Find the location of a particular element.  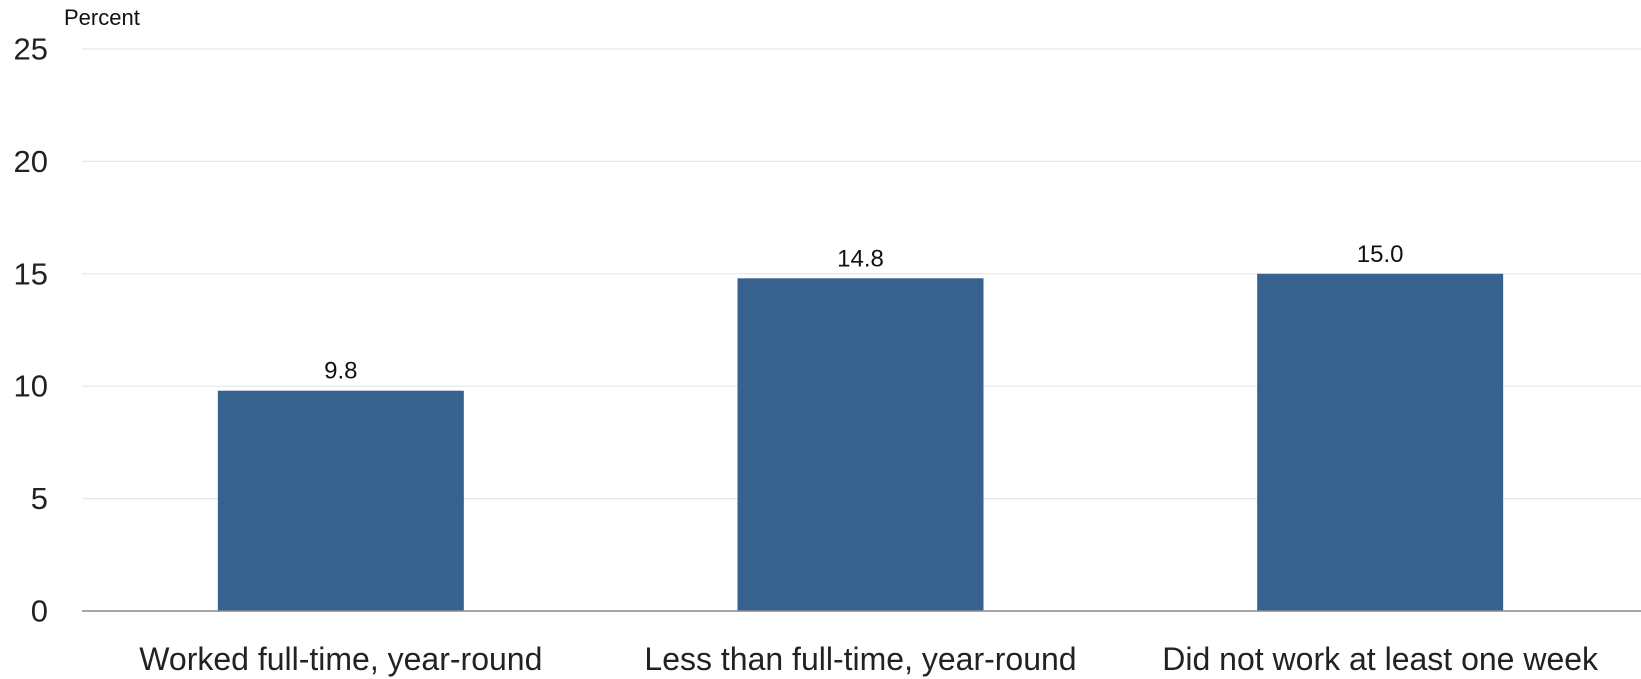

data-label: 9.8 is located at coordinates (340, 371).